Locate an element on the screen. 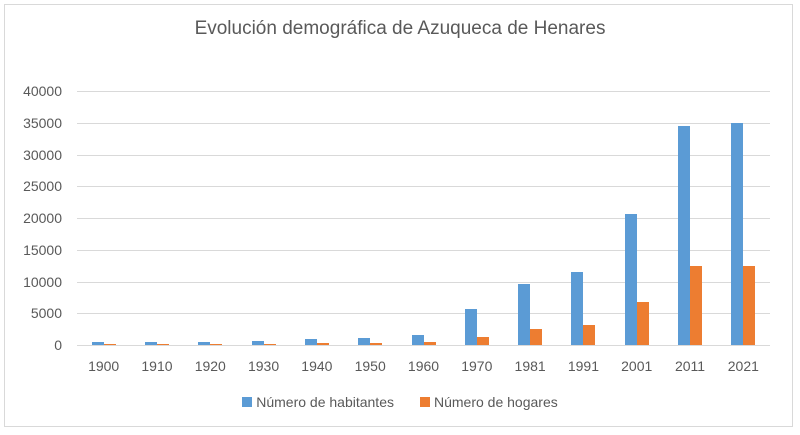 This screenshot has width=800, height=435. bar-habitantes-1960 is located at coordinates (417, 339).